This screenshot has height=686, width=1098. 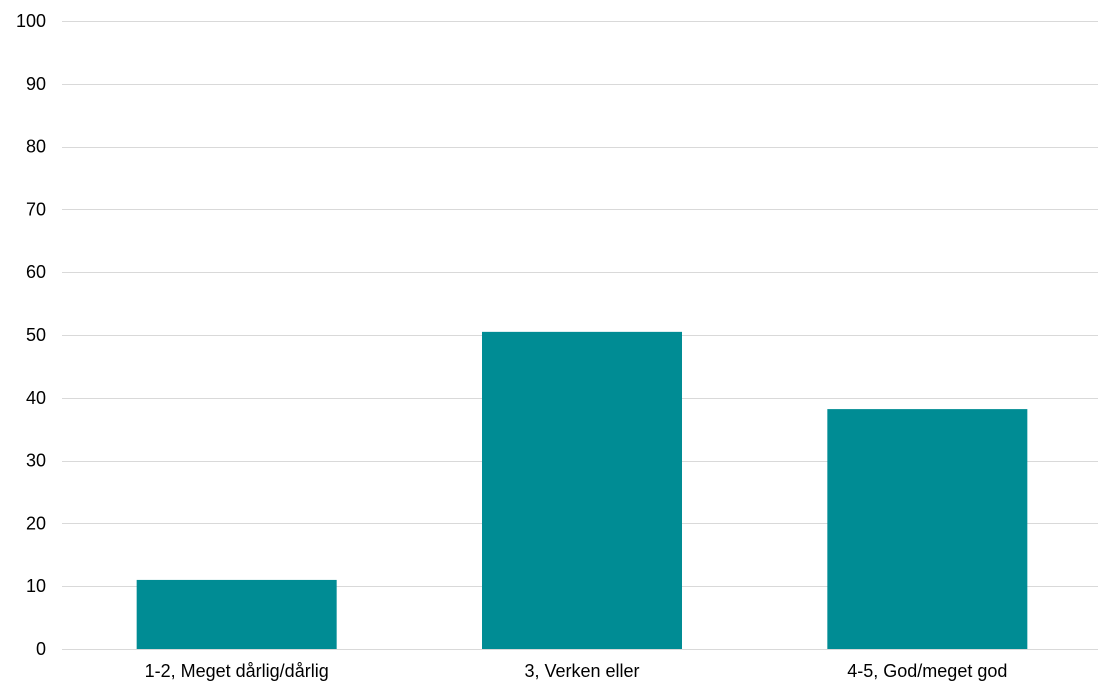 I want to click on y-tick-label: 40, so click(x=36, y=398).